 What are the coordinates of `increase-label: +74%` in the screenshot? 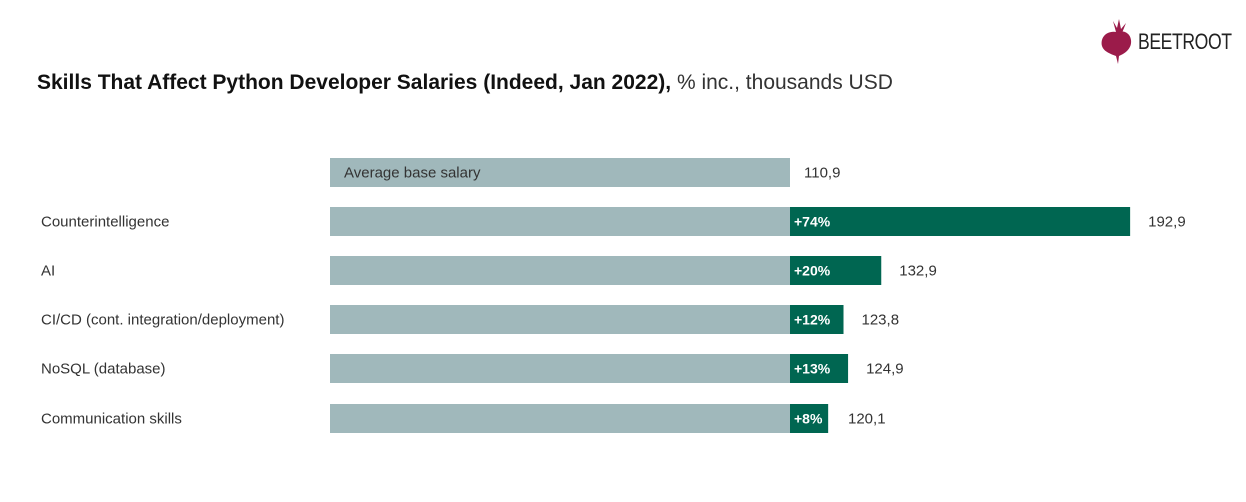 It's located at (812, 222).